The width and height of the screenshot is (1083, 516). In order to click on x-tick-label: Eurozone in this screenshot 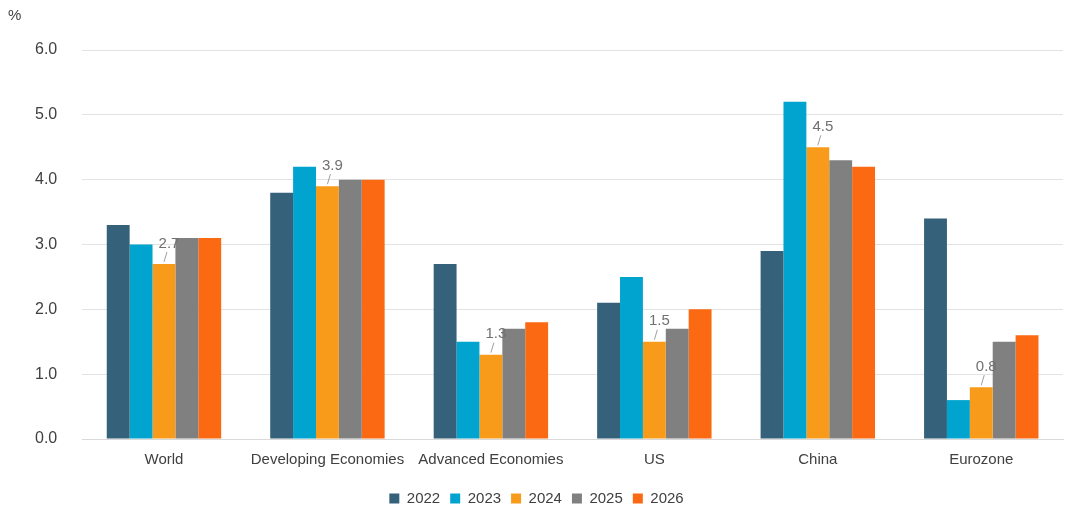, I will do `click(981, 459)`.